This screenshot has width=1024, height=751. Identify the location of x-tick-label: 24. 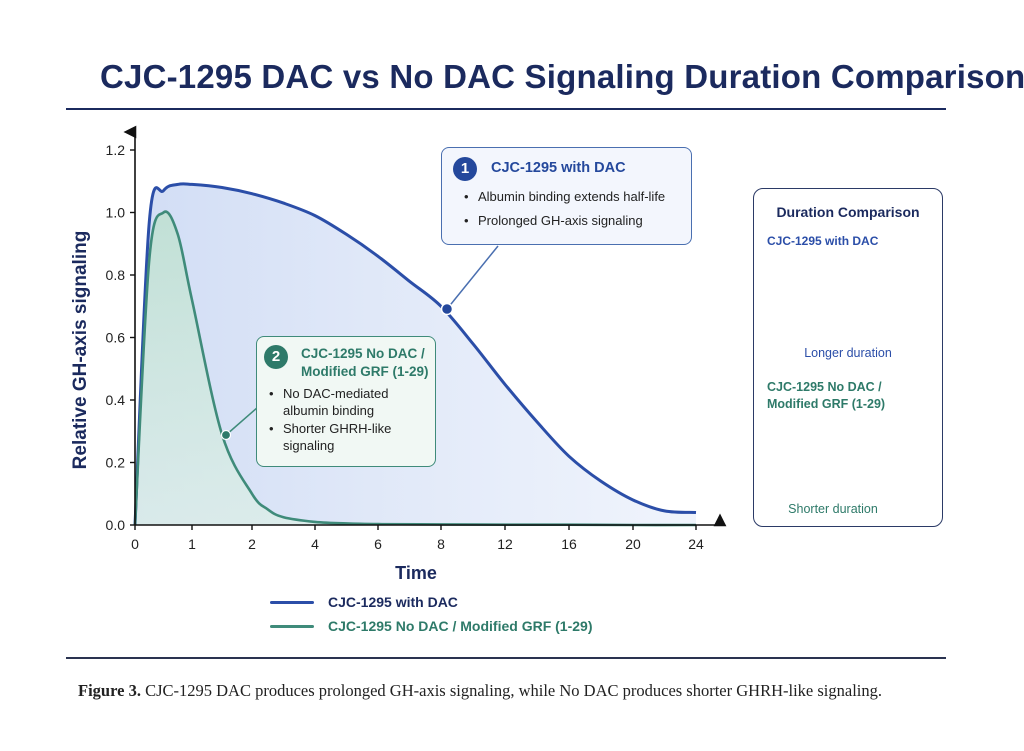
(696, 544).